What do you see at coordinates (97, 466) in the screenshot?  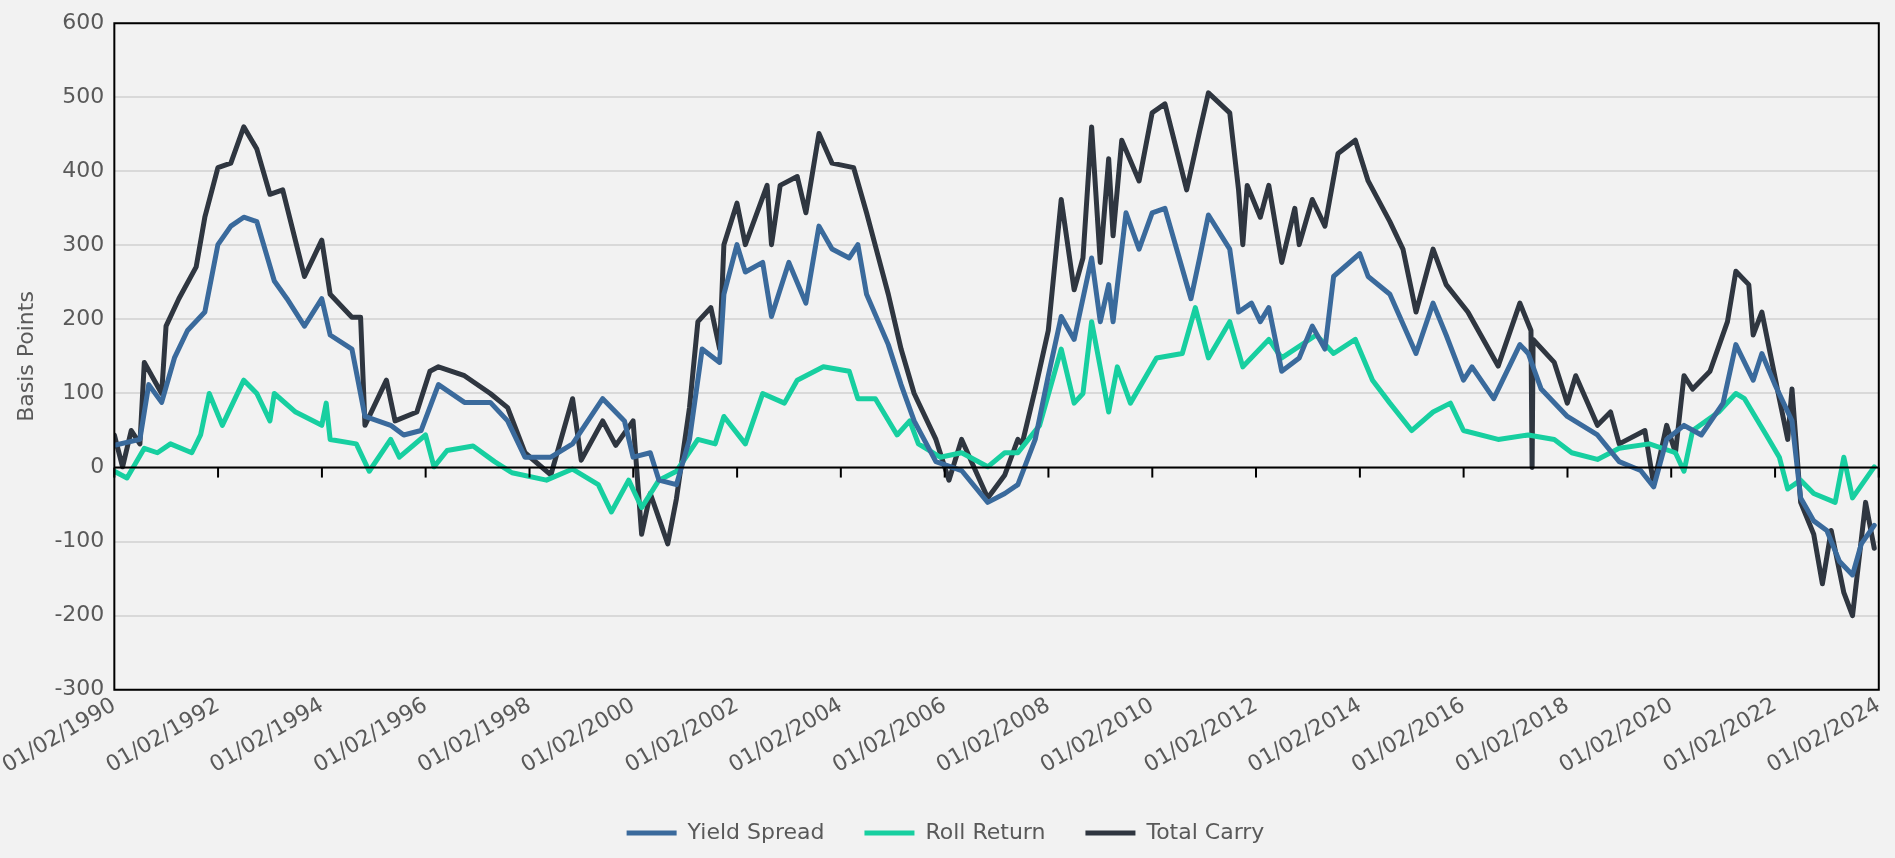 I see `y-tick-label: 0` at bounding box center [97, 466].